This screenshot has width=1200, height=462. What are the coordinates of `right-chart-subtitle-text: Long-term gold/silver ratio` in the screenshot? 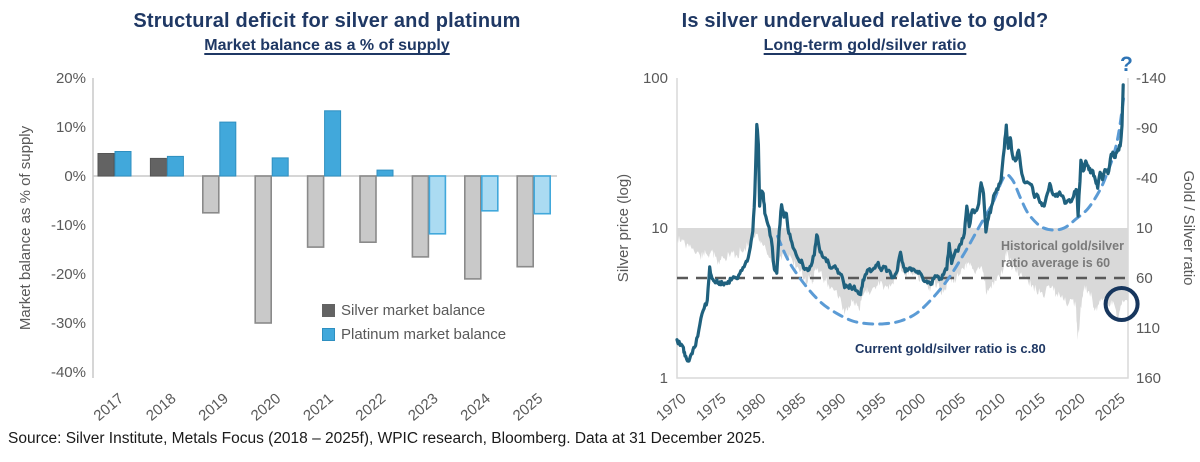 It's located at (865, 45).